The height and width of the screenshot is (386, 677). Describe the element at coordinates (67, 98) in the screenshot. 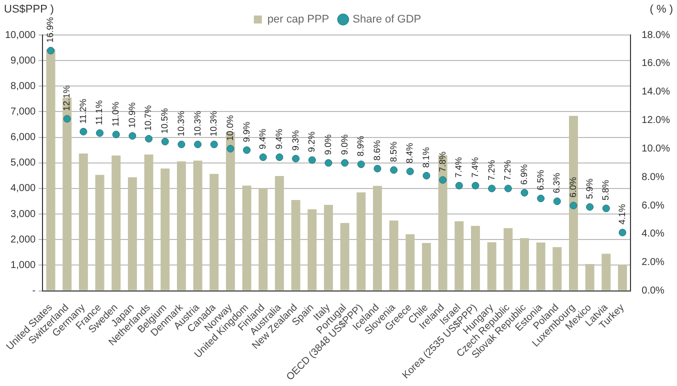

I see `data-label: 12.1%` at that location.